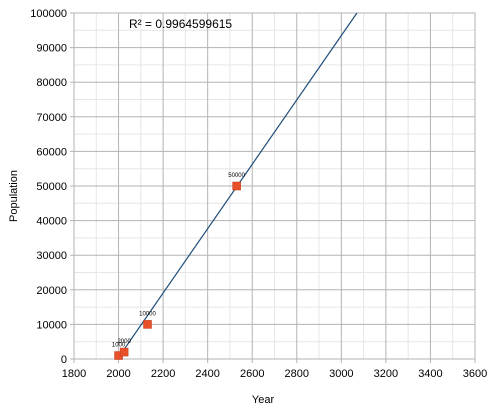 This screenshot has height=414, width=494. Describe the element at coordinates (177, 270) in the screenshot. I see `data-points` at that location.